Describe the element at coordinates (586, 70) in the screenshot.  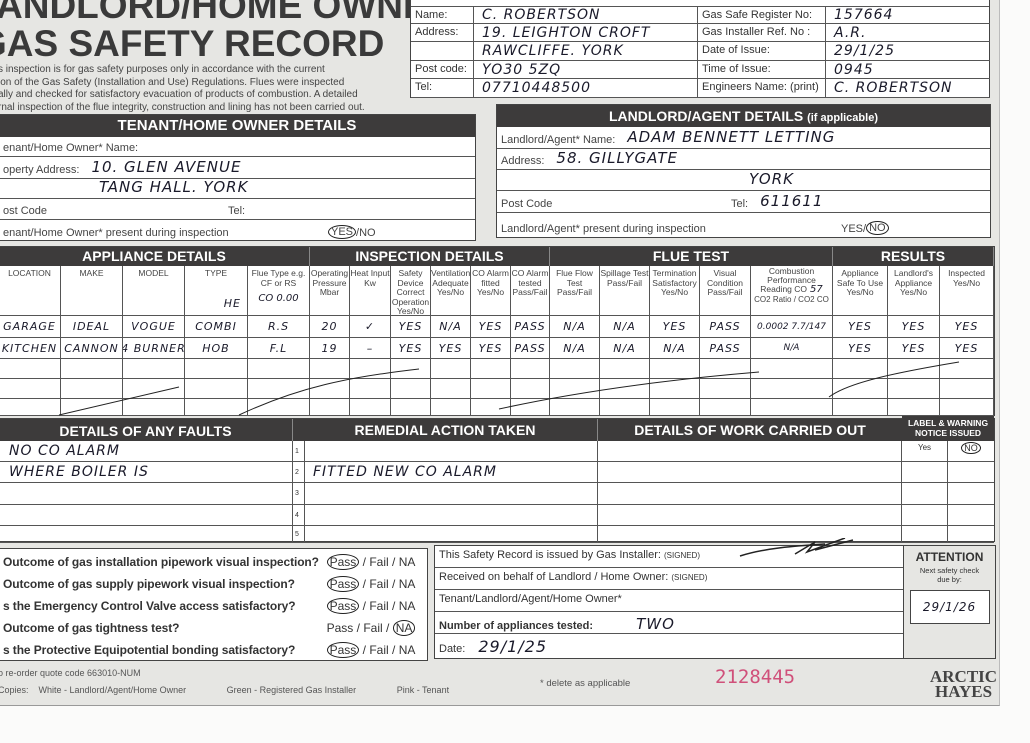
I see `installer-value: YO30 5ZQ` at that location.